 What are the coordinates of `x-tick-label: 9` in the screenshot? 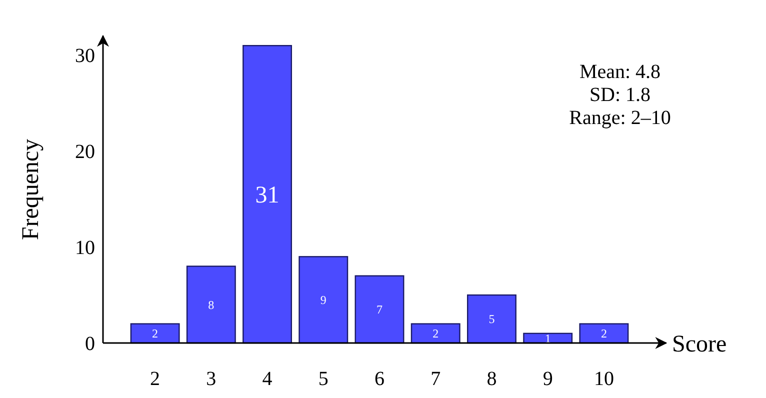 It's located at (547, 379).